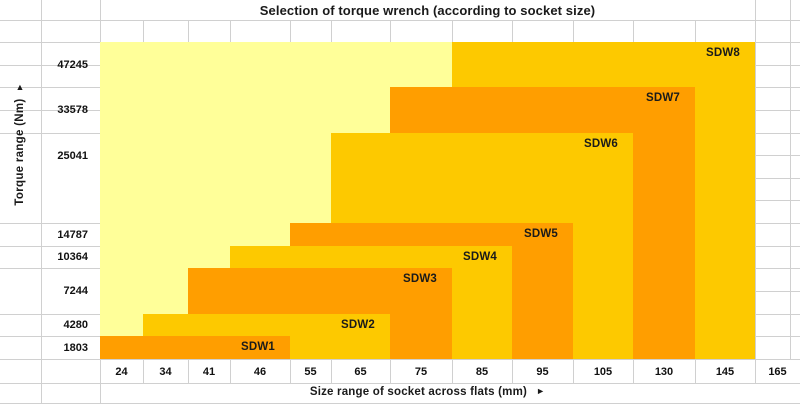 The height and width of the screenshot is (405, 800). What do you see at coordinates (310, 372) in the screenshot?
I see `x-tick-55: 55` at bounding box center [310, 372].